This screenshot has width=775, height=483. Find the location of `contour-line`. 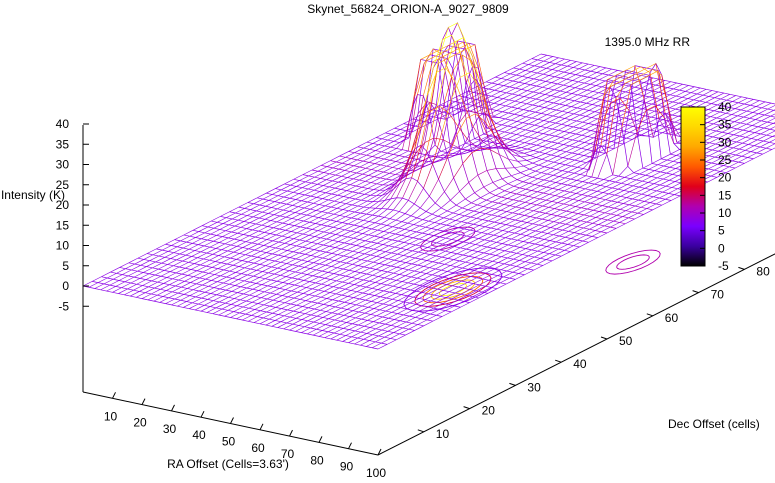

contour-line is located at coordinates (633, 262).